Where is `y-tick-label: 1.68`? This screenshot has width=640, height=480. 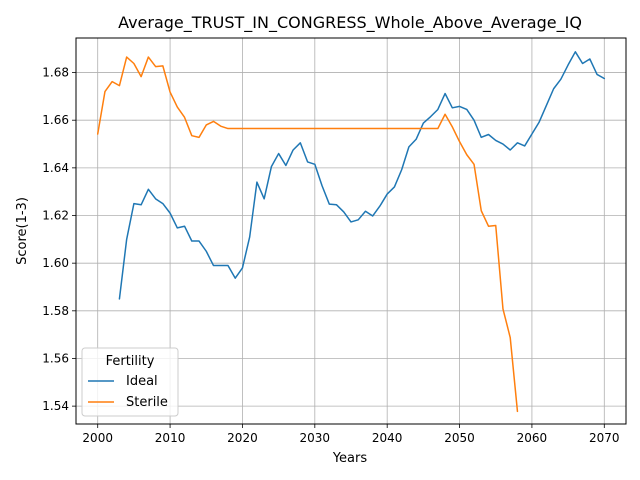
y-tick-label: 1.68 is located at coordinates (55, 73).